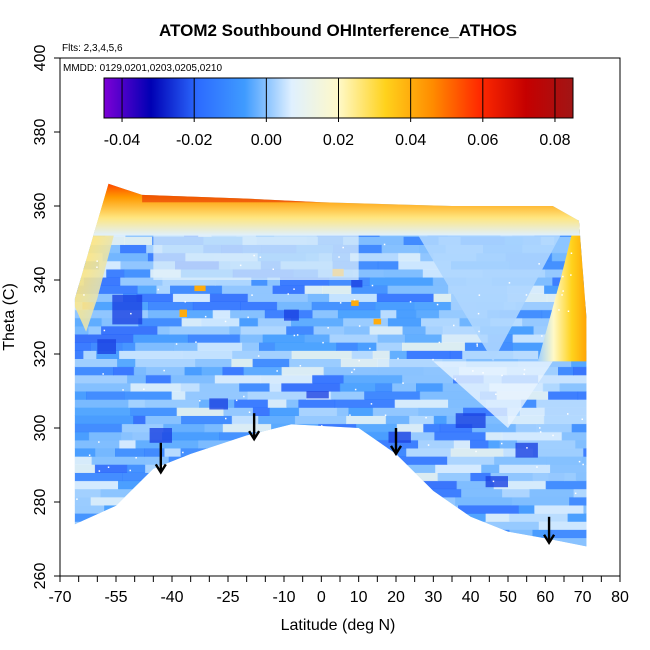 The image size is (650, 650). What do you see at coordinates (471, 597) in the screenshot?
I see `x-tick-label: 40` at bounding box center [471, 597].